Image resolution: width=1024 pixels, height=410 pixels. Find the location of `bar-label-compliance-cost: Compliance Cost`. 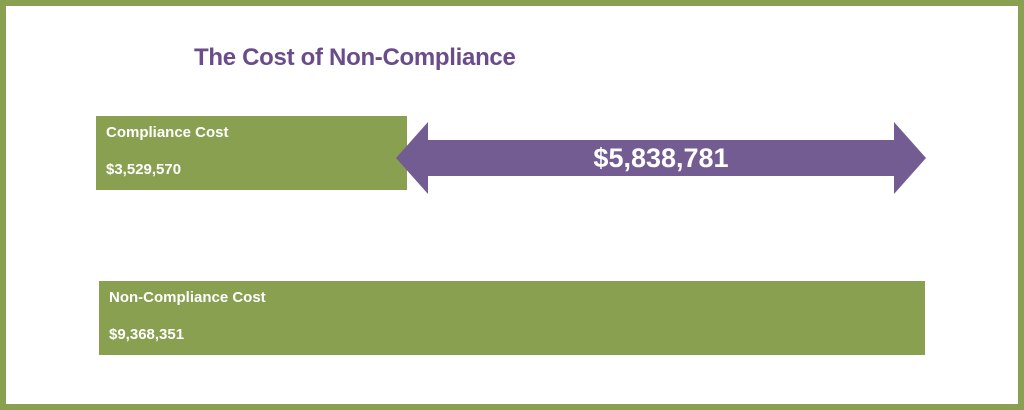

bar-label-compliance-cost: Compliance Cost is located at coordinates (167, 132).